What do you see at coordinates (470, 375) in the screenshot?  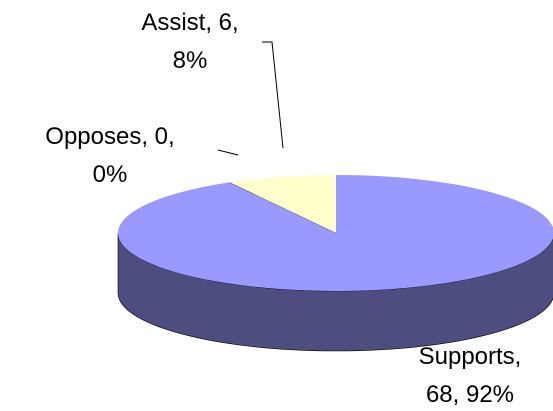 I see `data-label: Supports, 68, 92%` at bounding box center [470, 375].